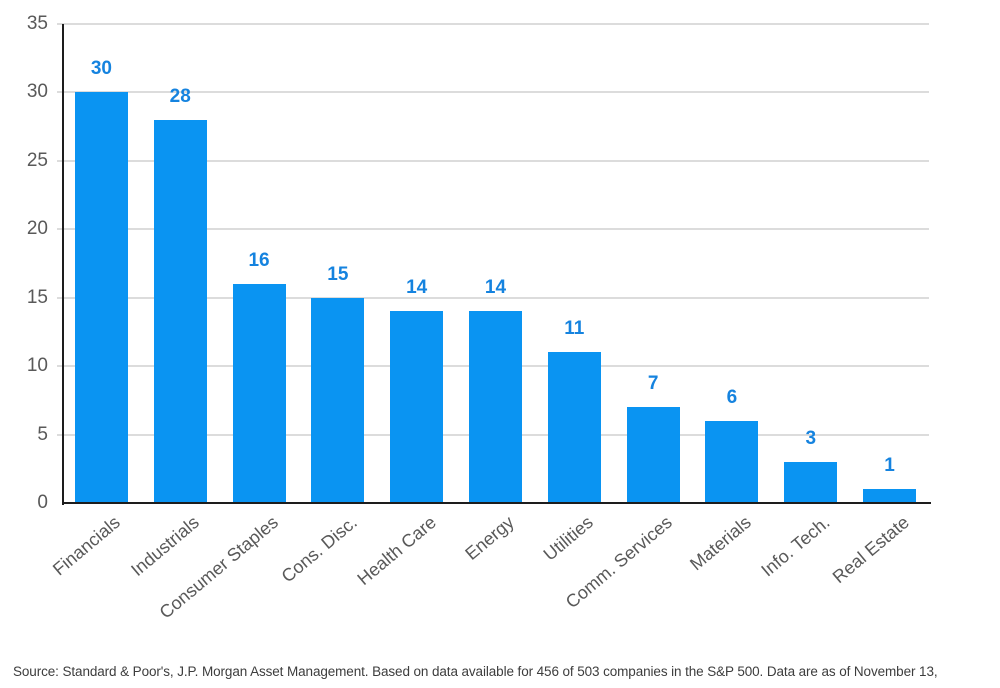 Image resolution: width=1000 pixels, height=688 pixels. I want to click on x-label-real-estate: Real Estate, so click(870, 550).